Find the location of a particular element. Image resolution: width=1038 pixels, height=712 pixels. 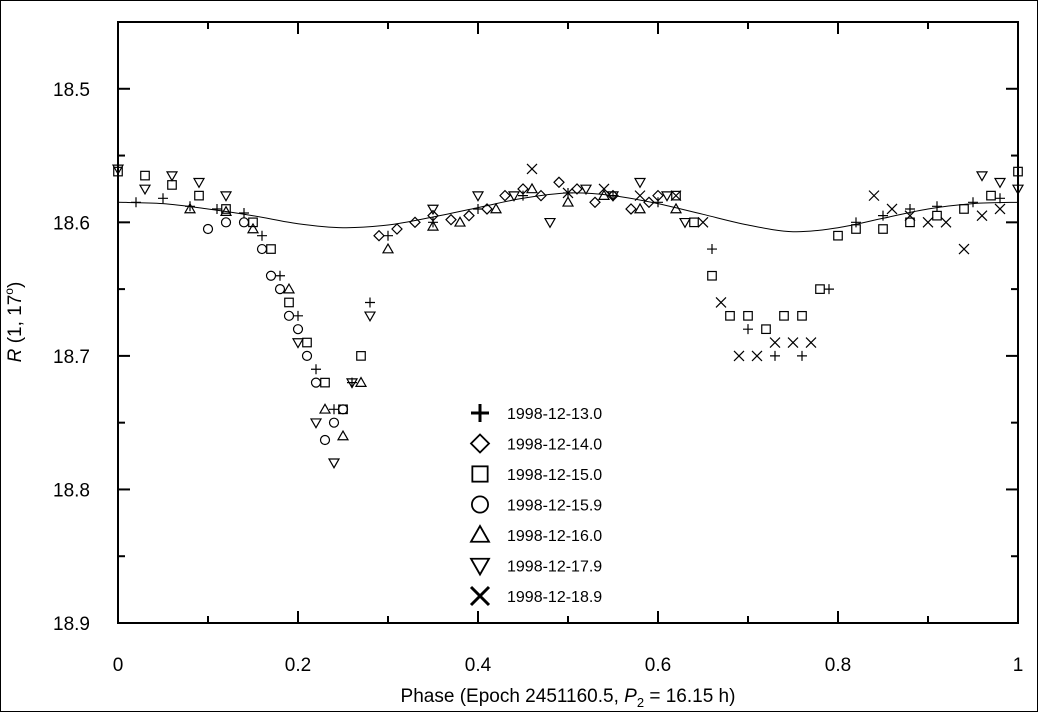

x-tick-label: 0.8 is located at coordinates (838, 665).